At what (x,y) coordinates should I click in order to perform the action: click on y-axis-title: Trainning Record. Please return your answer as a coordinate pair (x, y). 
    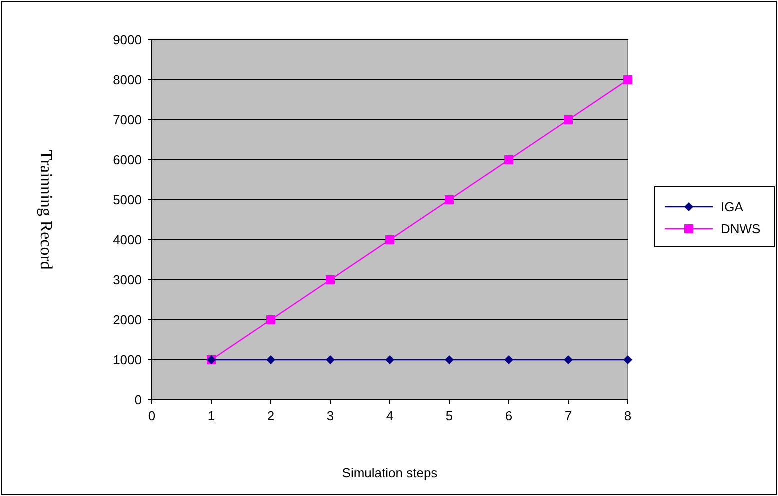
    Looking at the image, I should click on (46, 210).